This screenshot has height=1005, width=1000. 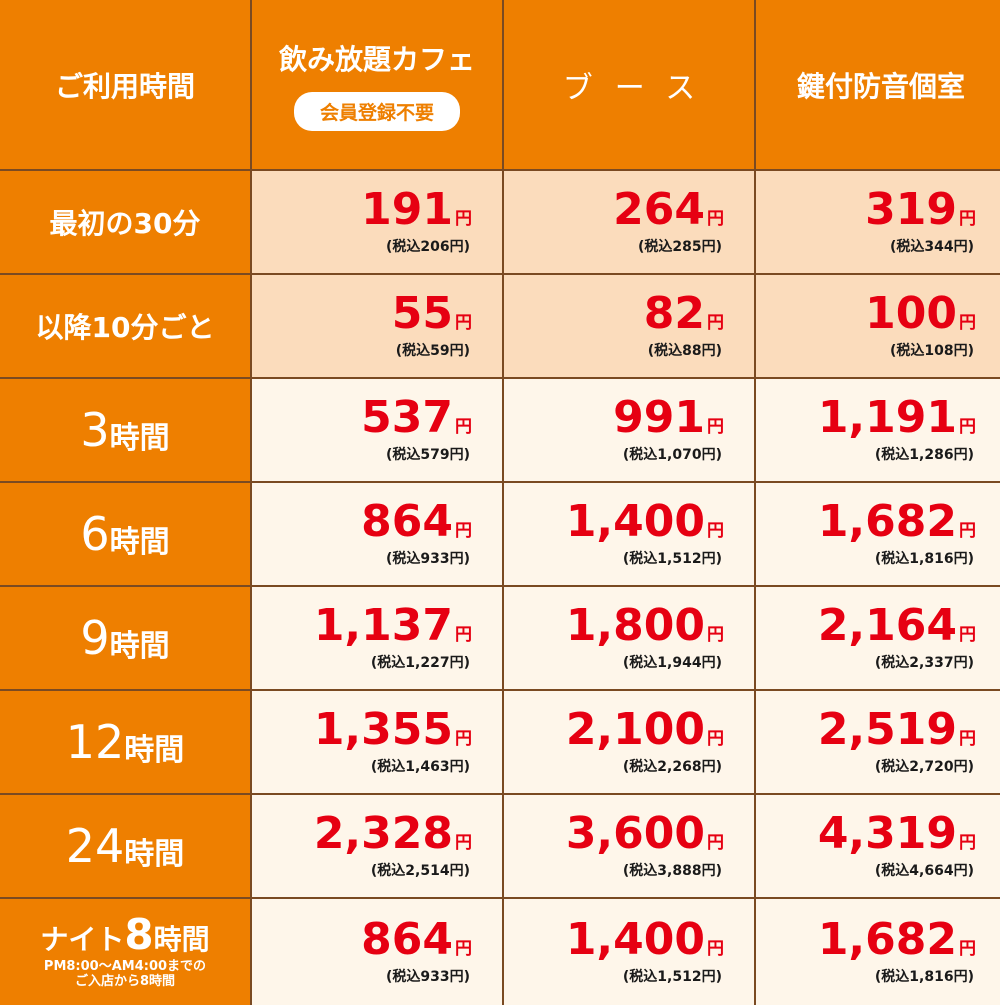 I want to click on price-number: 264, so click(x=659, y=209).